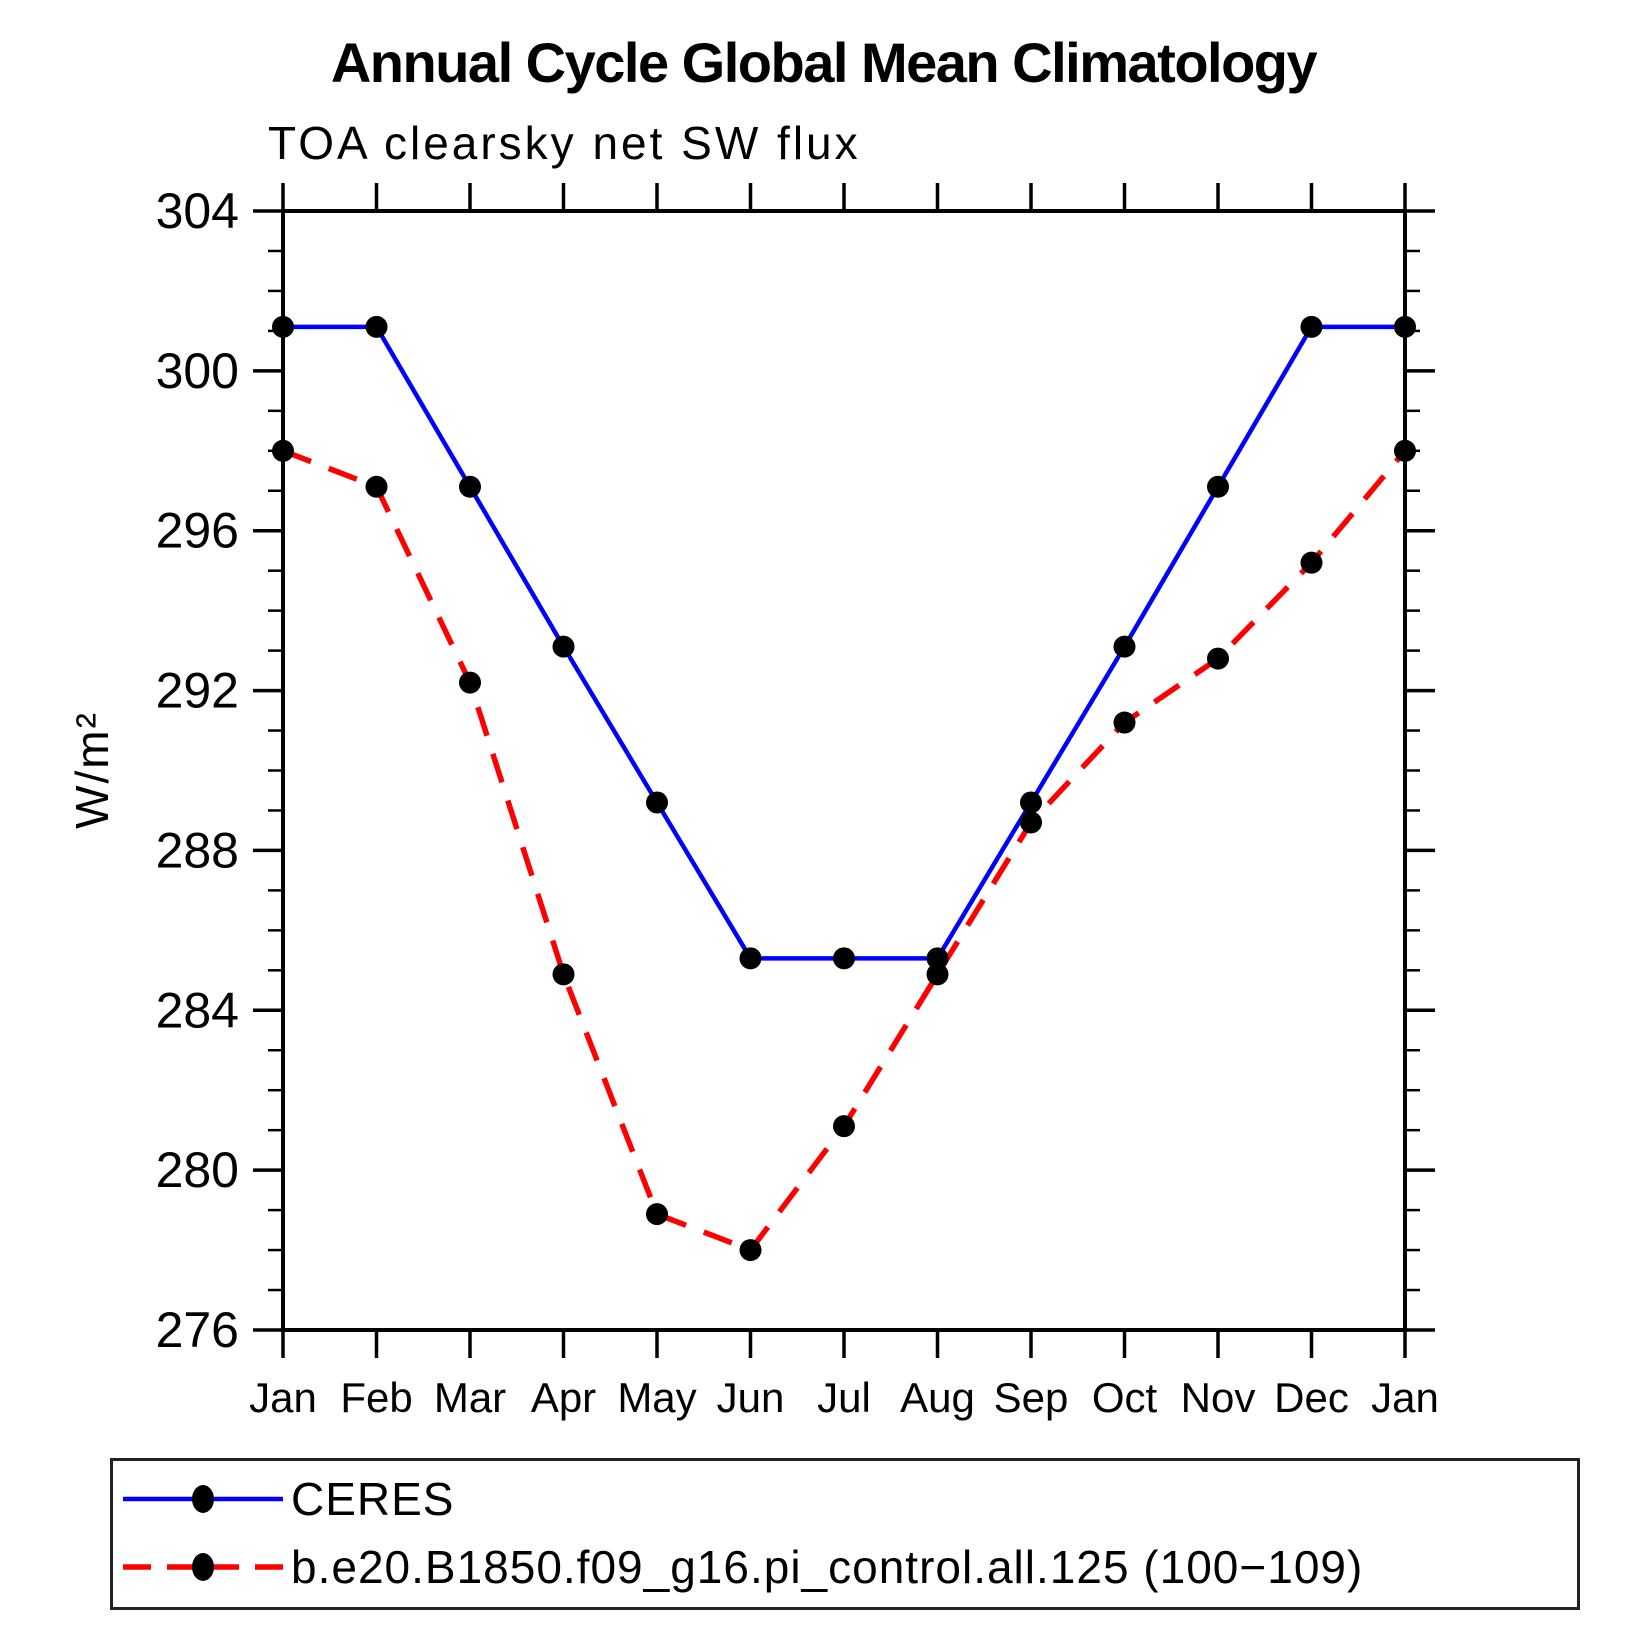 The image size is (1647, 1647). Describe the element at coordinates (563, 1397) in the screenshot. I see `x-tick-label-Apr-3: Apr` at that location.